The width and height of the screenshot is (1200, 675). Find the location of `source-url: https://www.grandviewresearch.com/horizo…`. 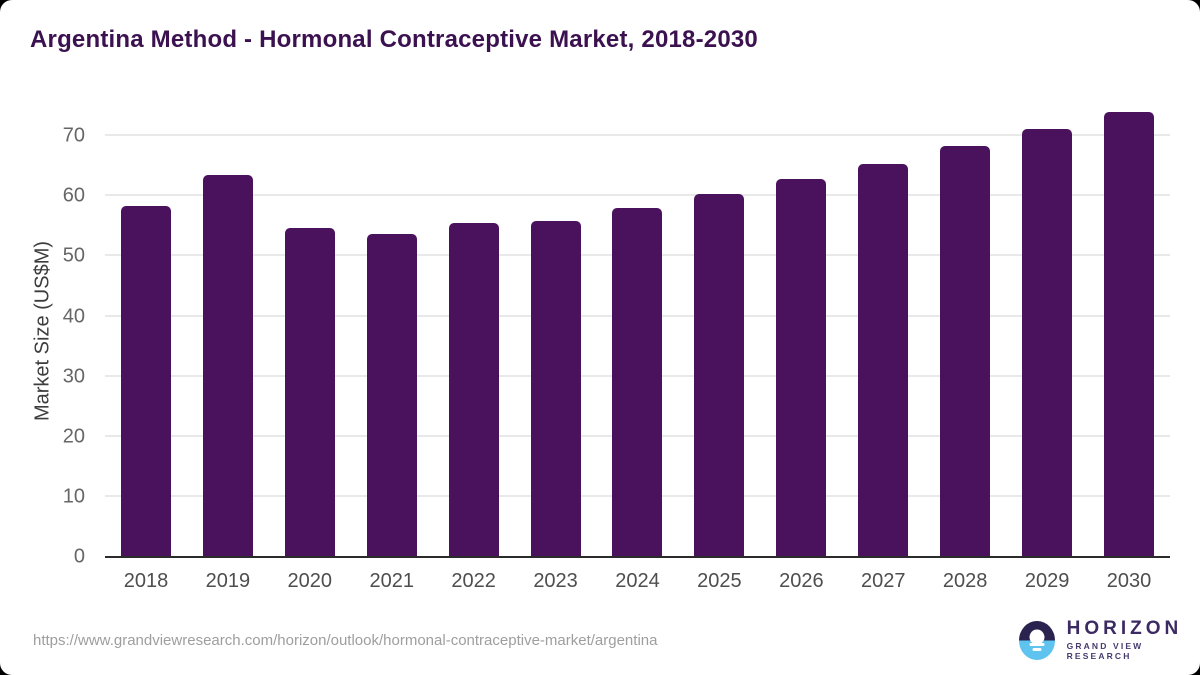

source-url: https://www.grandviewresearch.com/horizo… is located at coordinates (345, 640).